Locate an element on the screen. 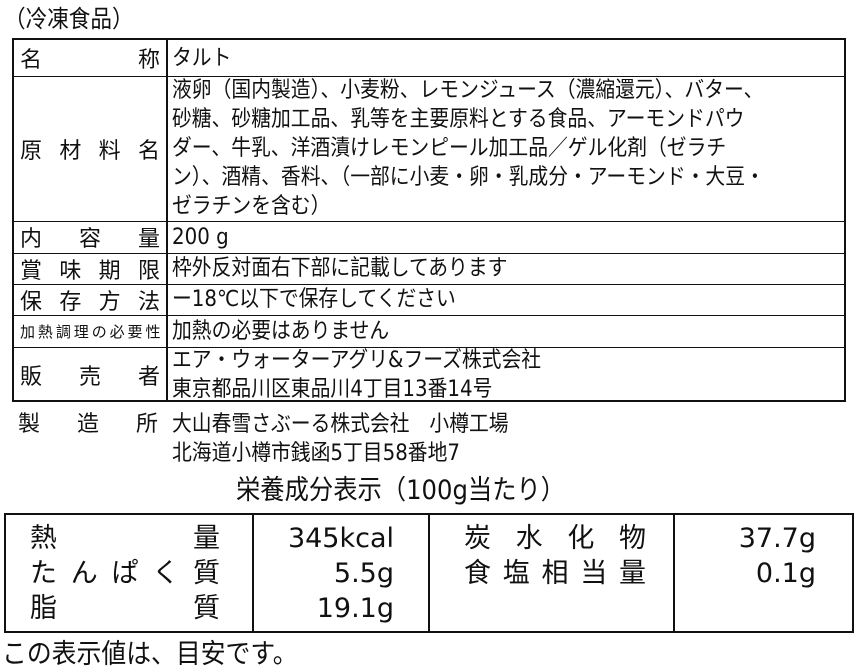 This screenshot has height=672, width=858. row-label: 賞味期限 is located at coordinates (90, 271).